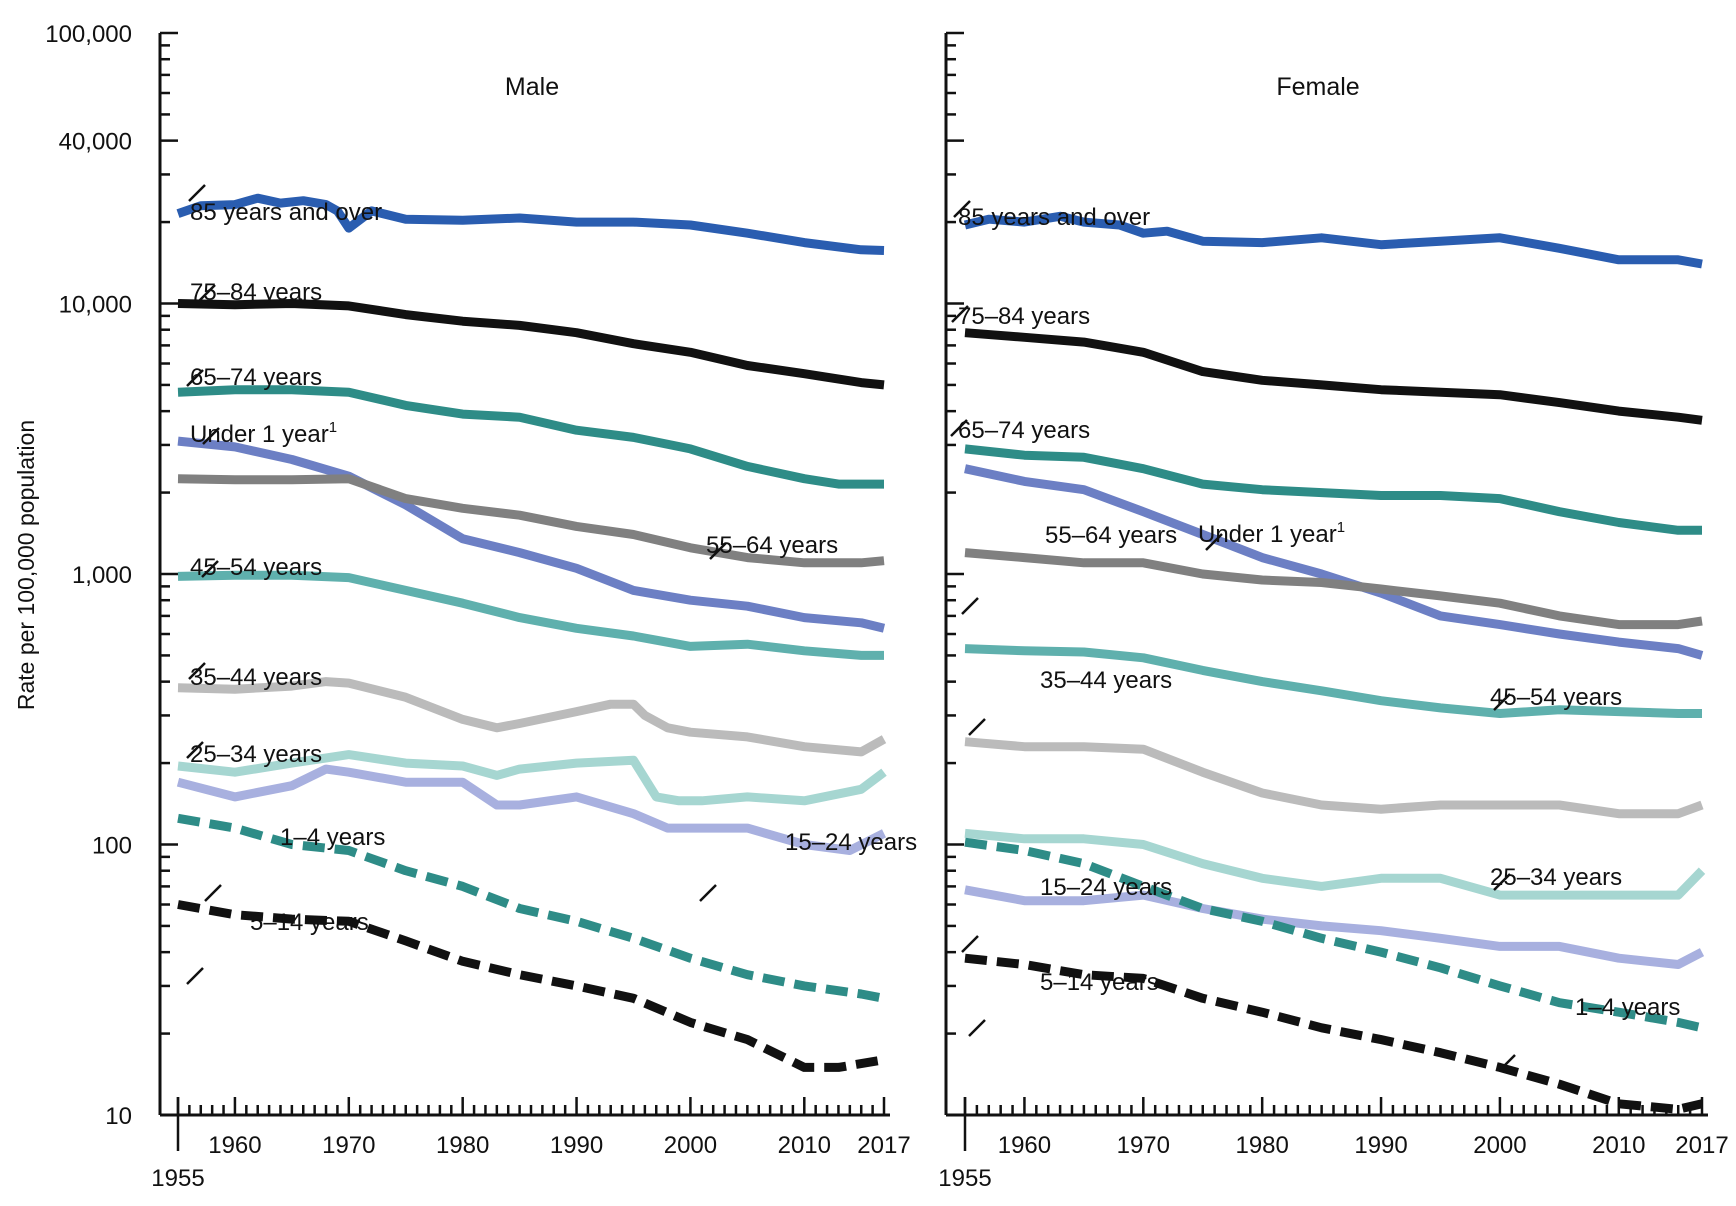 This screenshot has width=1736, height=1206. I want to click on female-series-label-8: 15–24 years, so click(1106, 887).